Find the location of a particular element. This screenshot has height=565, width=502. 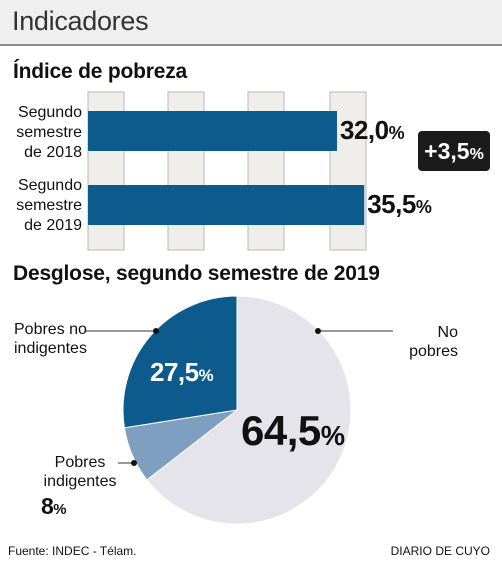

pie-label-pobres-indigentes: Pobres indigentes is located at coordinates (80, 472).